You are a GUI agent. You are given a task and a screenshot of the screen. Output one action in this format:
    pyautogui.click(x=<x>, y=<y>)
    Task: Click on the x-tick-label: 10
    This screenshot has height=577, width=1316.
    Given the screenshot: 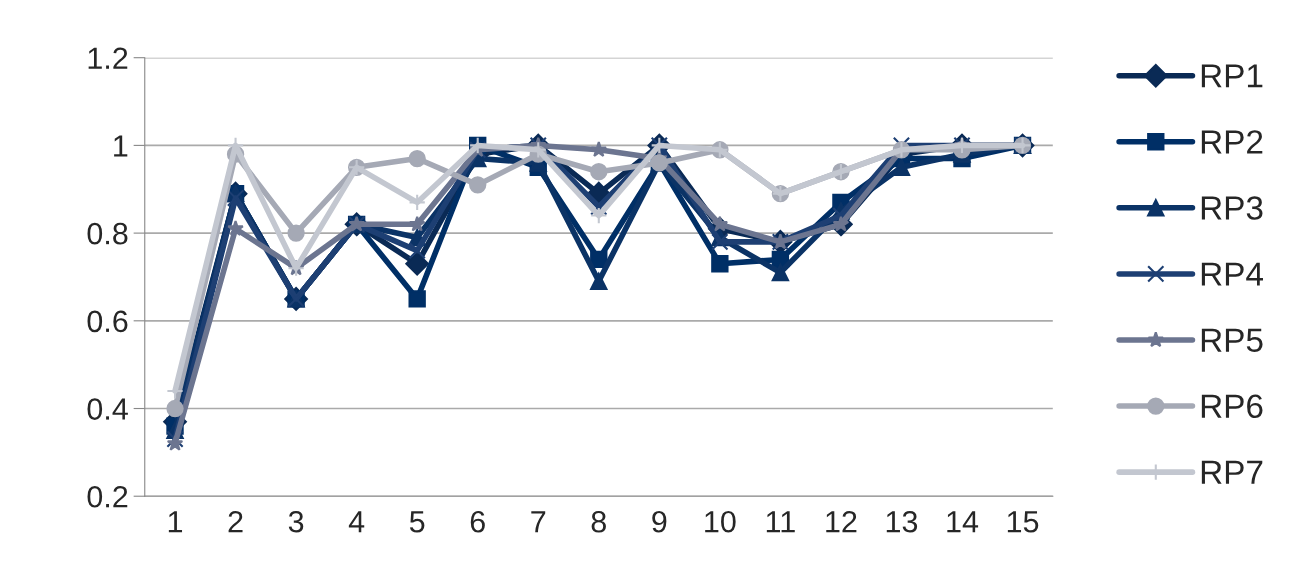 What is the action you would take?
    pyautogui.click(x=720, y=521)
    